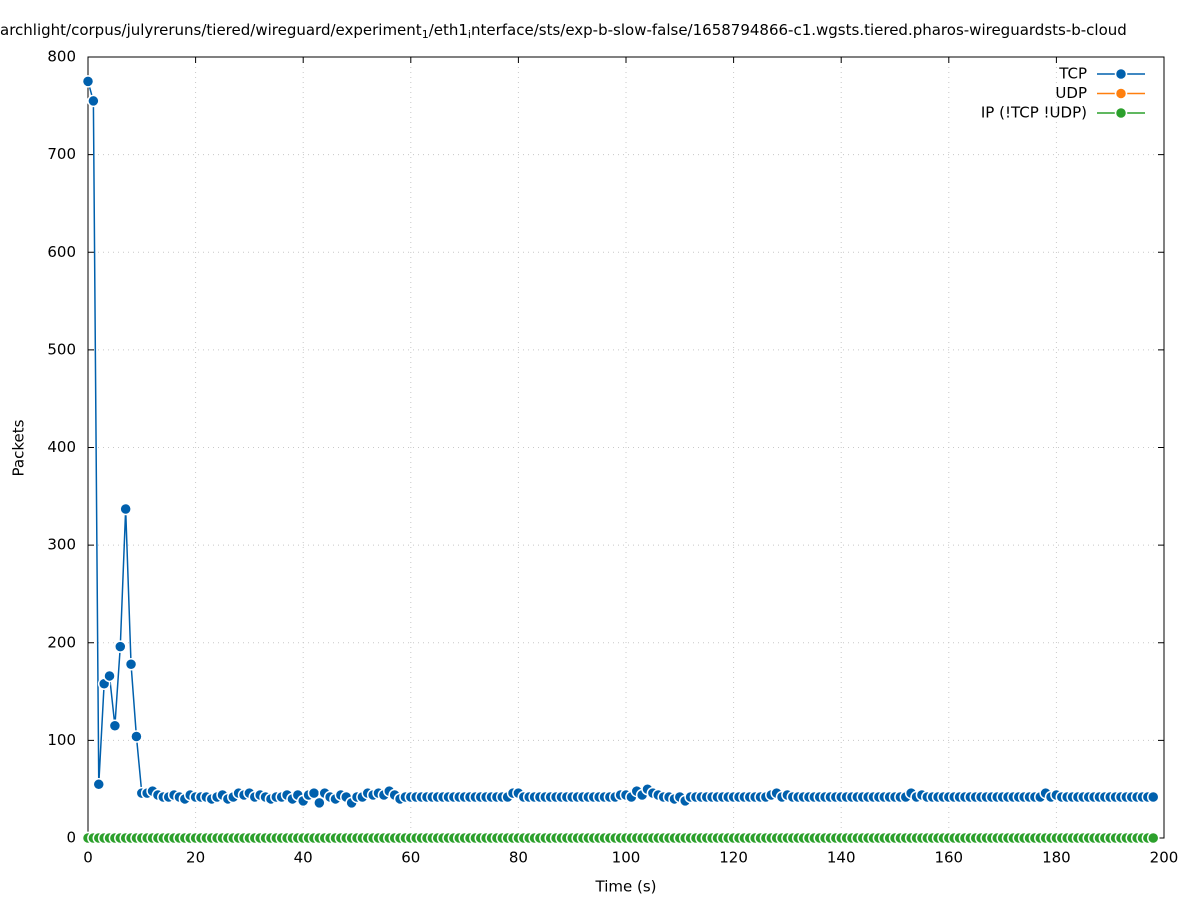 This screenshot has width=1197, height=900. Describe the element at coordinates (61, 740) in the screenshot. I see `y-tick-label: 100` at that location.